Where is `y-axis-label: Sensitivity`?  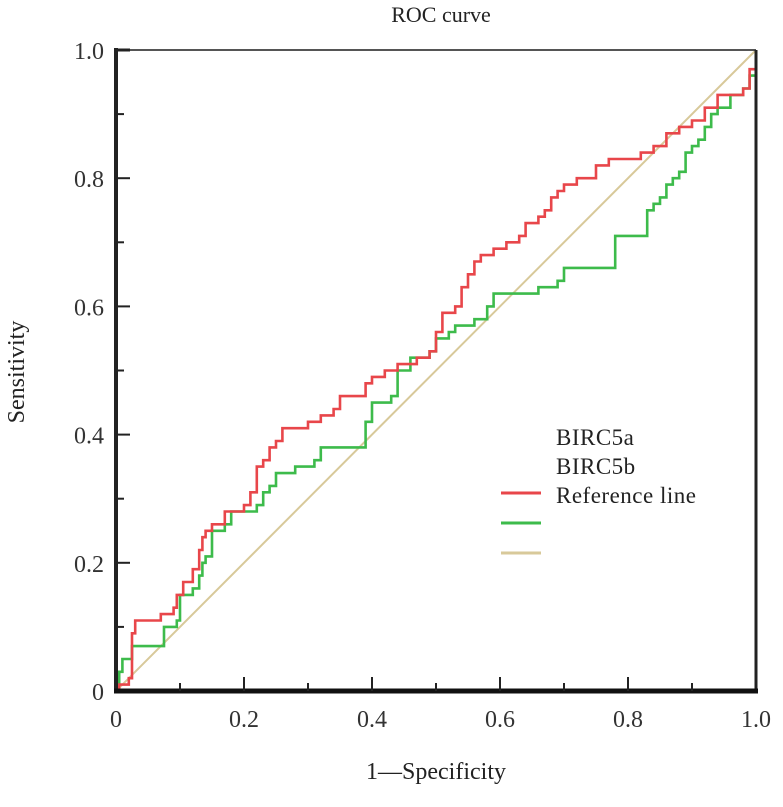 y-axis-label: Sensitivity is located at coordinates (17, 372).